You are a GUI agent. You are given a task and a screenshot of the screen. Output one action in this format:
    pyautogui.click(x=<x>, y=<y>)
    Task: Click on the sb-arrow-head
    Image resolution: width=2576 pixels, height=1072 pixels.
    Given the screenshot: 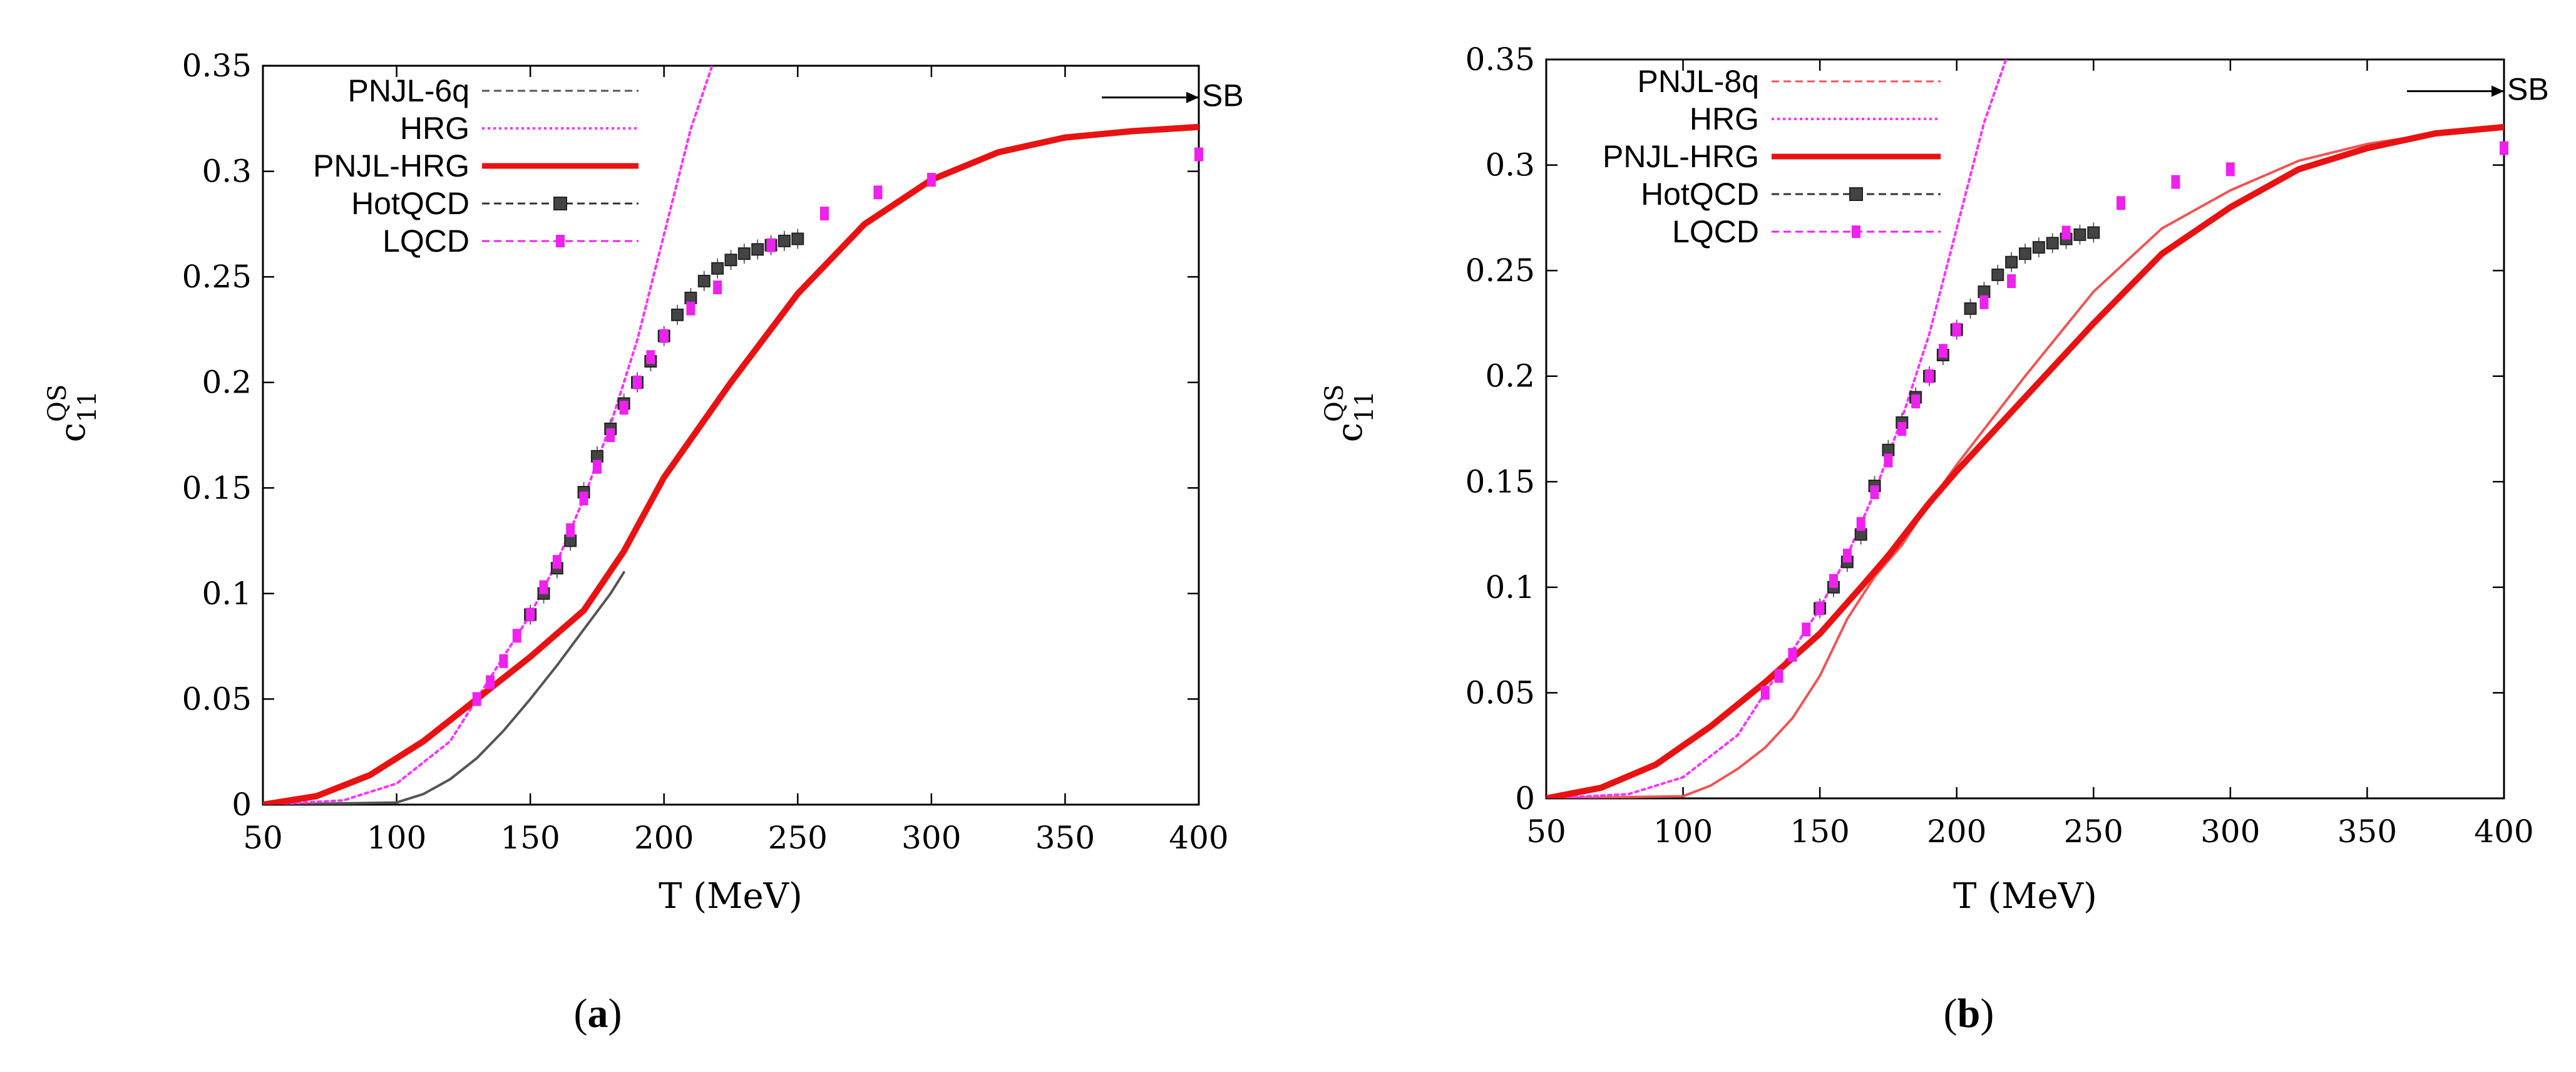 What is the action you would take?
    pyautogui.click(x=1192, y=97)
    